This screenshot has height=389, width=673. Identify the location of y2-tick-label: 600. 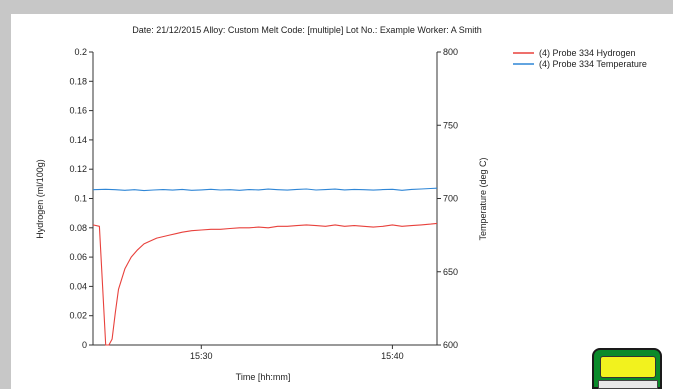
(450, 345).